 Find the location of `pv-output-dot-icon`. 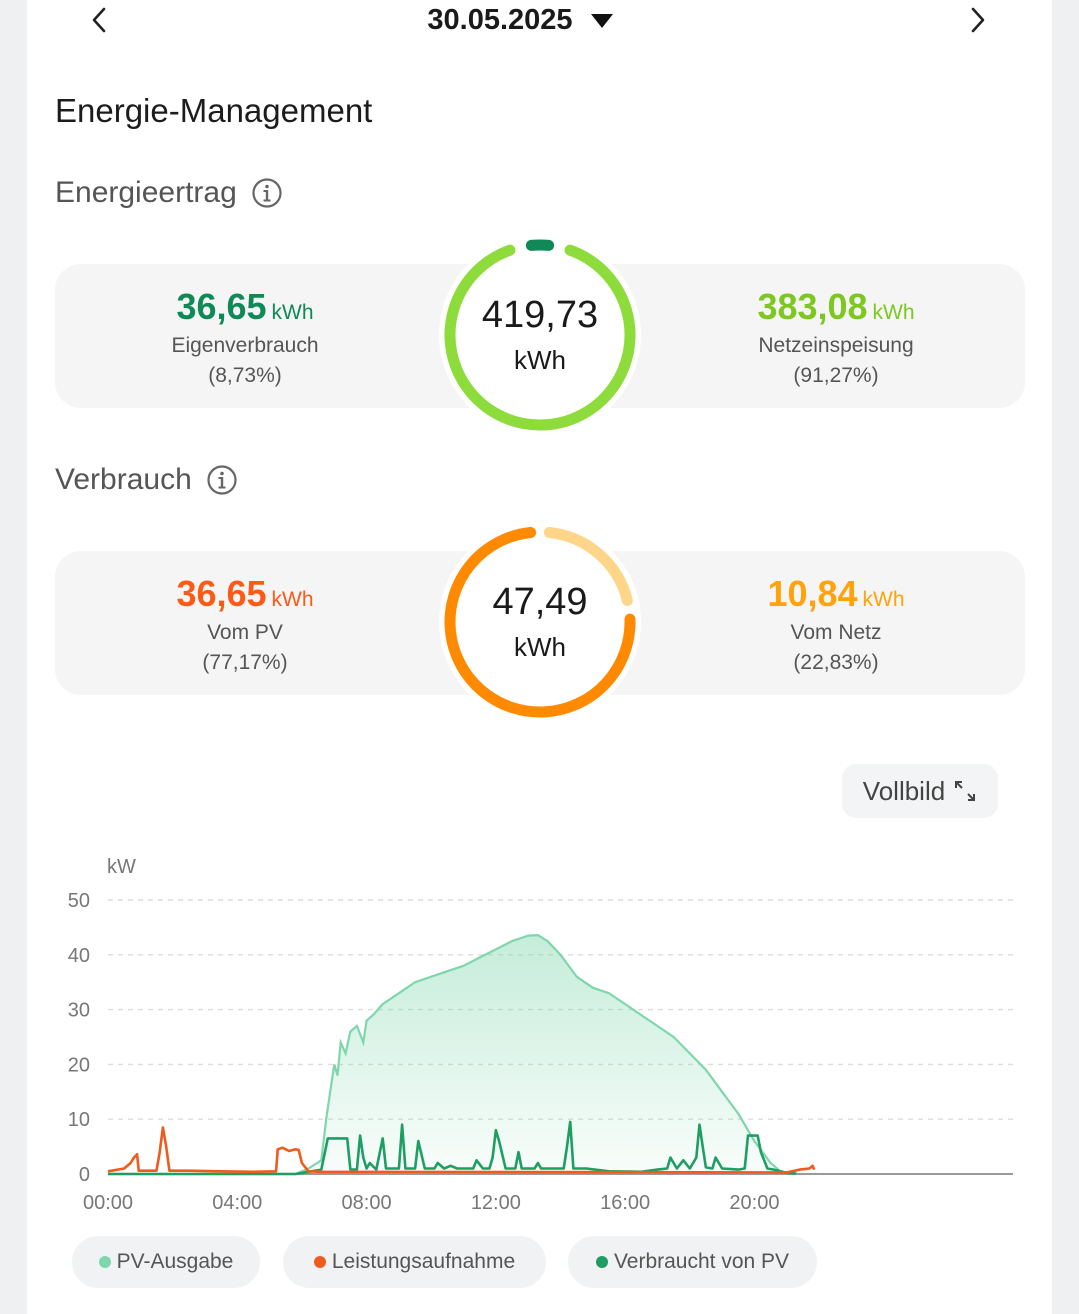

pv-output-dot-icon is located at coordinates (104, 1262).